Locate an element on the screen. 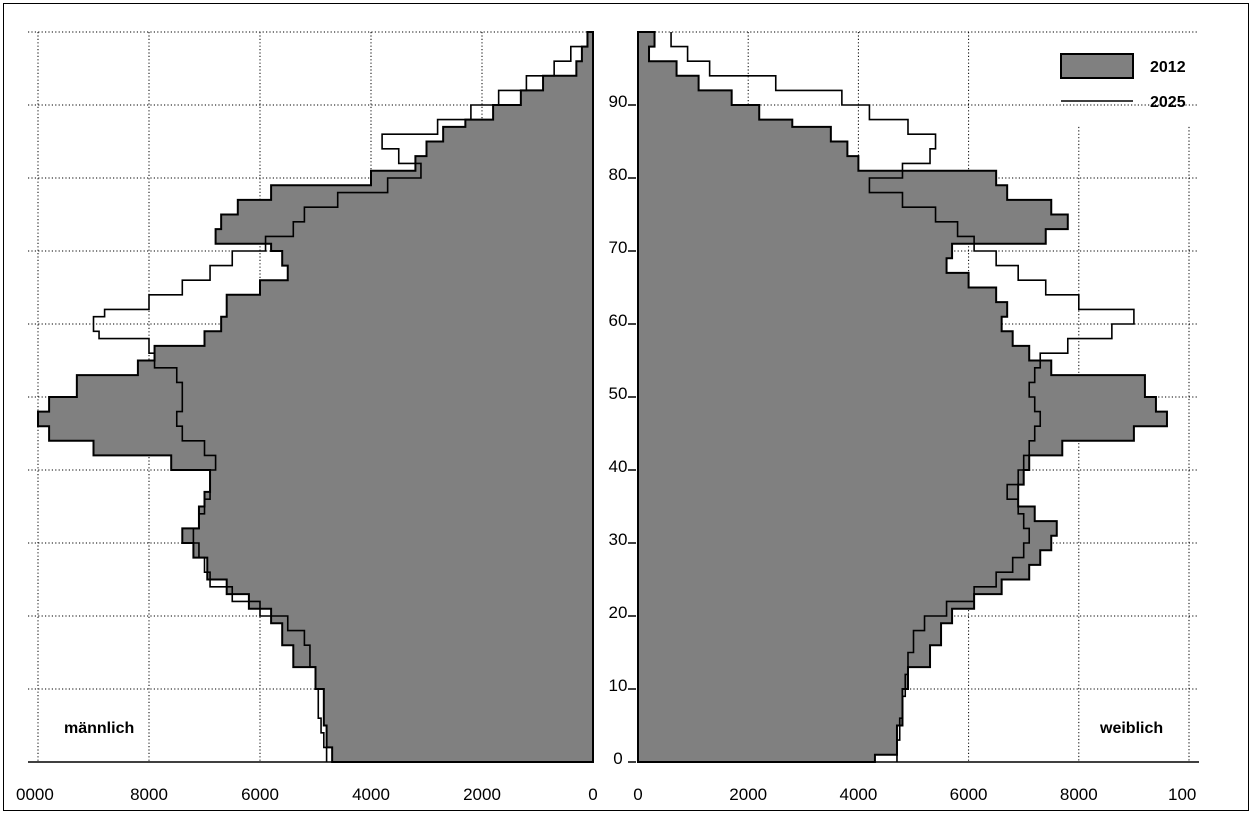  male-x-tick-label: 0 is located at coordinates (592, 794).